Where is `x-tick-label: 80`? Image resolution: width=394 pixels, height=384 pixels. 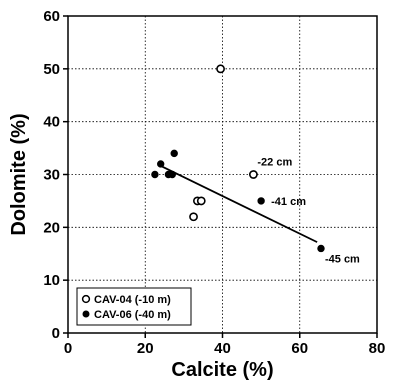 x-tick-label: 80 is located at coordinates (377, 348).